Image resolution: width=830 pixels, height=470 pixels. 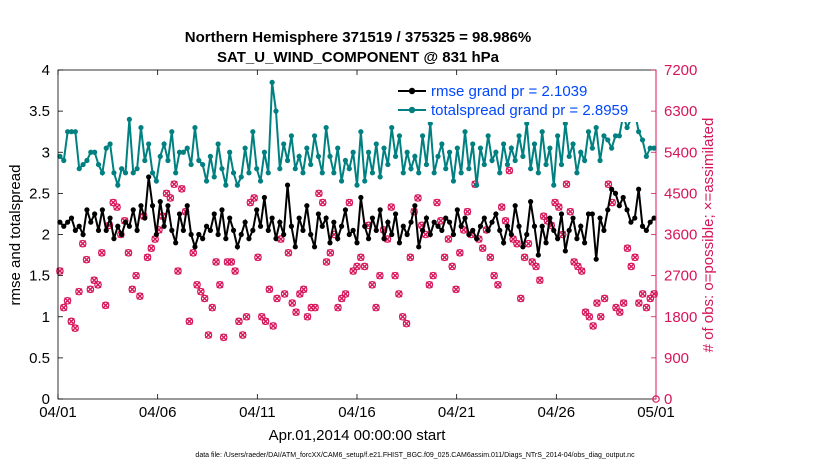 What do you see at coordinates (557, 412) in the screenshot?
I see `x-tick-label: 04/26` at bounding box center [557, 412].